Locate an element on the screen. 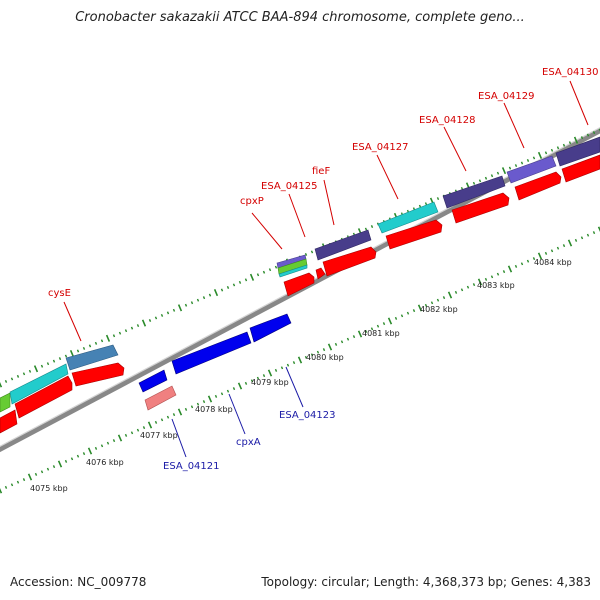 The width and height of the screenshot is (600, 600). kbp-label: 4075 kbp is located at coordinates (49, 488).